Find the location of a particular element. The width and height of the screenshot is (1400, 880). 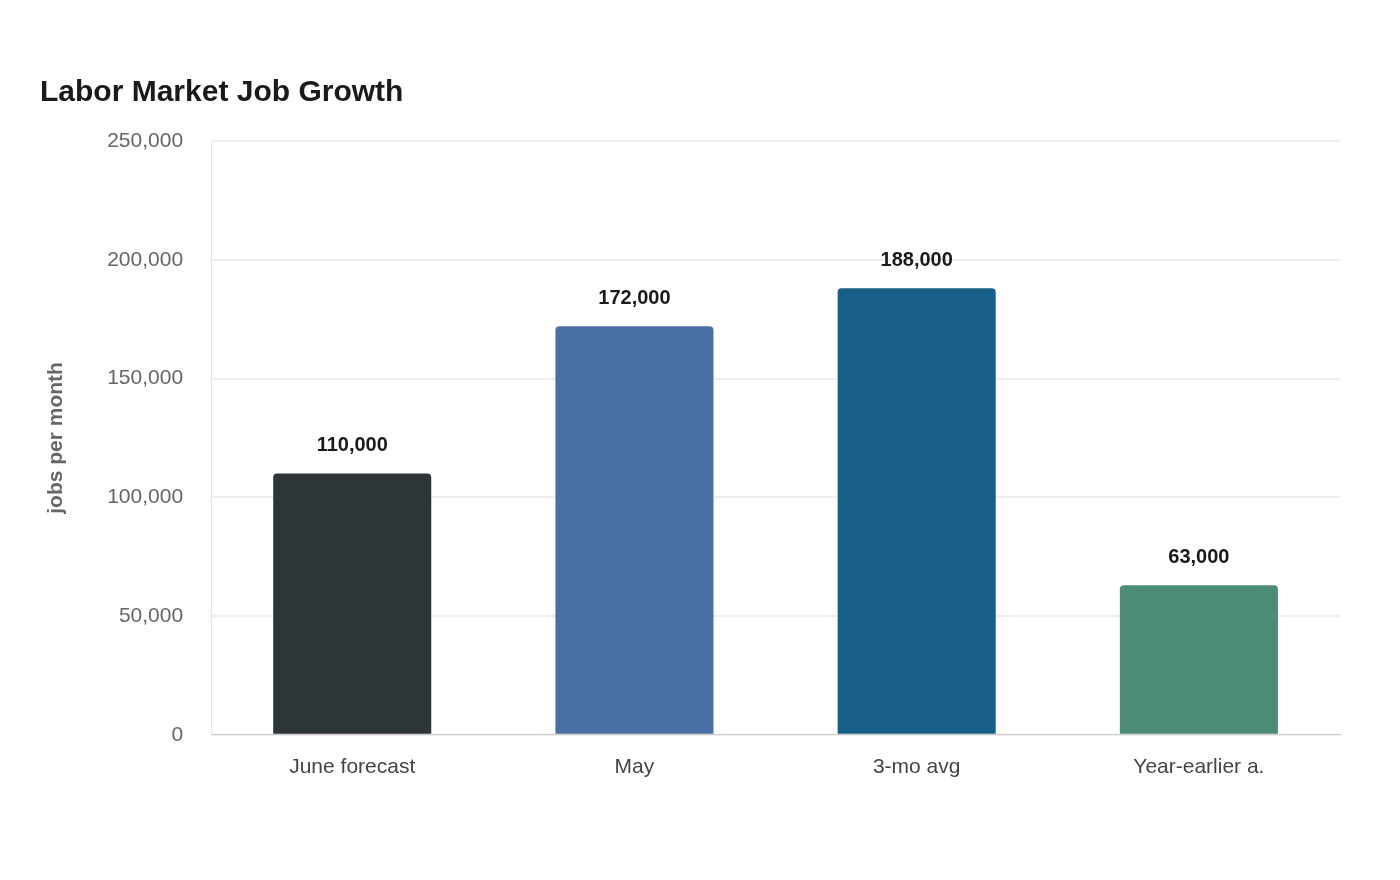

y-tick-label: 0 is located at coordinates (177, 733).